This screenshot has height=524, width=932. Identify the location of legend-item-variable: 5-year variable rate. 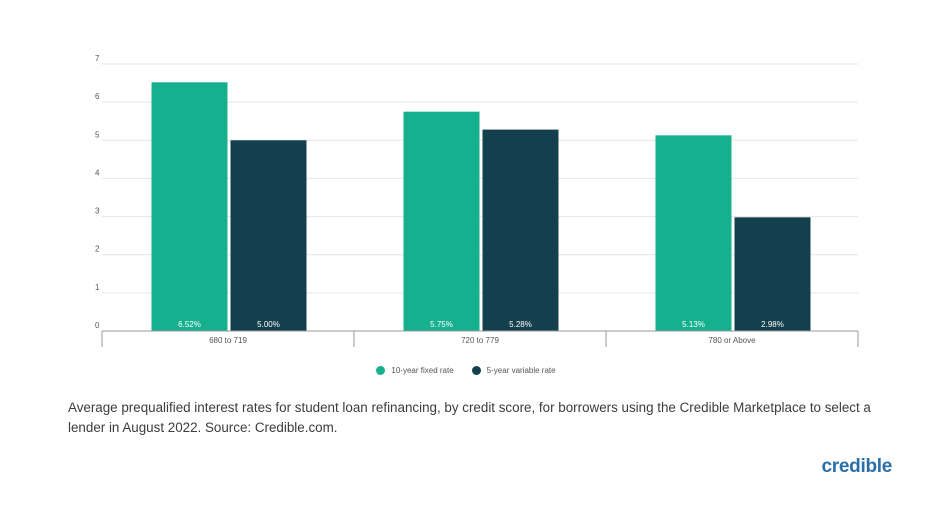
(513, 370).